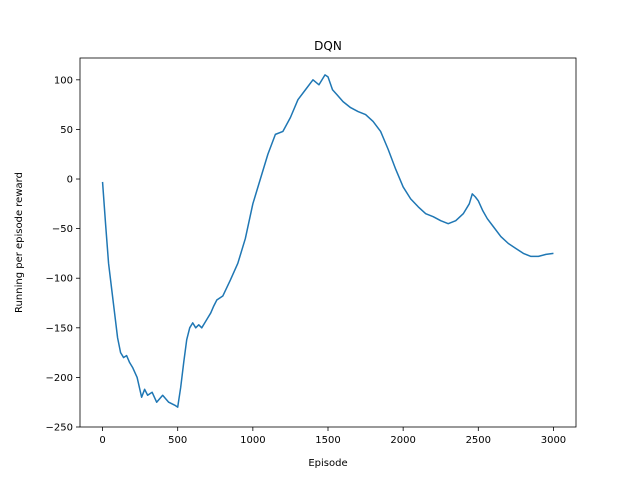 Image resolution: width=640 pixels, height=480 pixels. What do you see at coordinates (102, 440) in the screenshot?
I see `x-tick-label: 0` at bounding box center [102, 440].